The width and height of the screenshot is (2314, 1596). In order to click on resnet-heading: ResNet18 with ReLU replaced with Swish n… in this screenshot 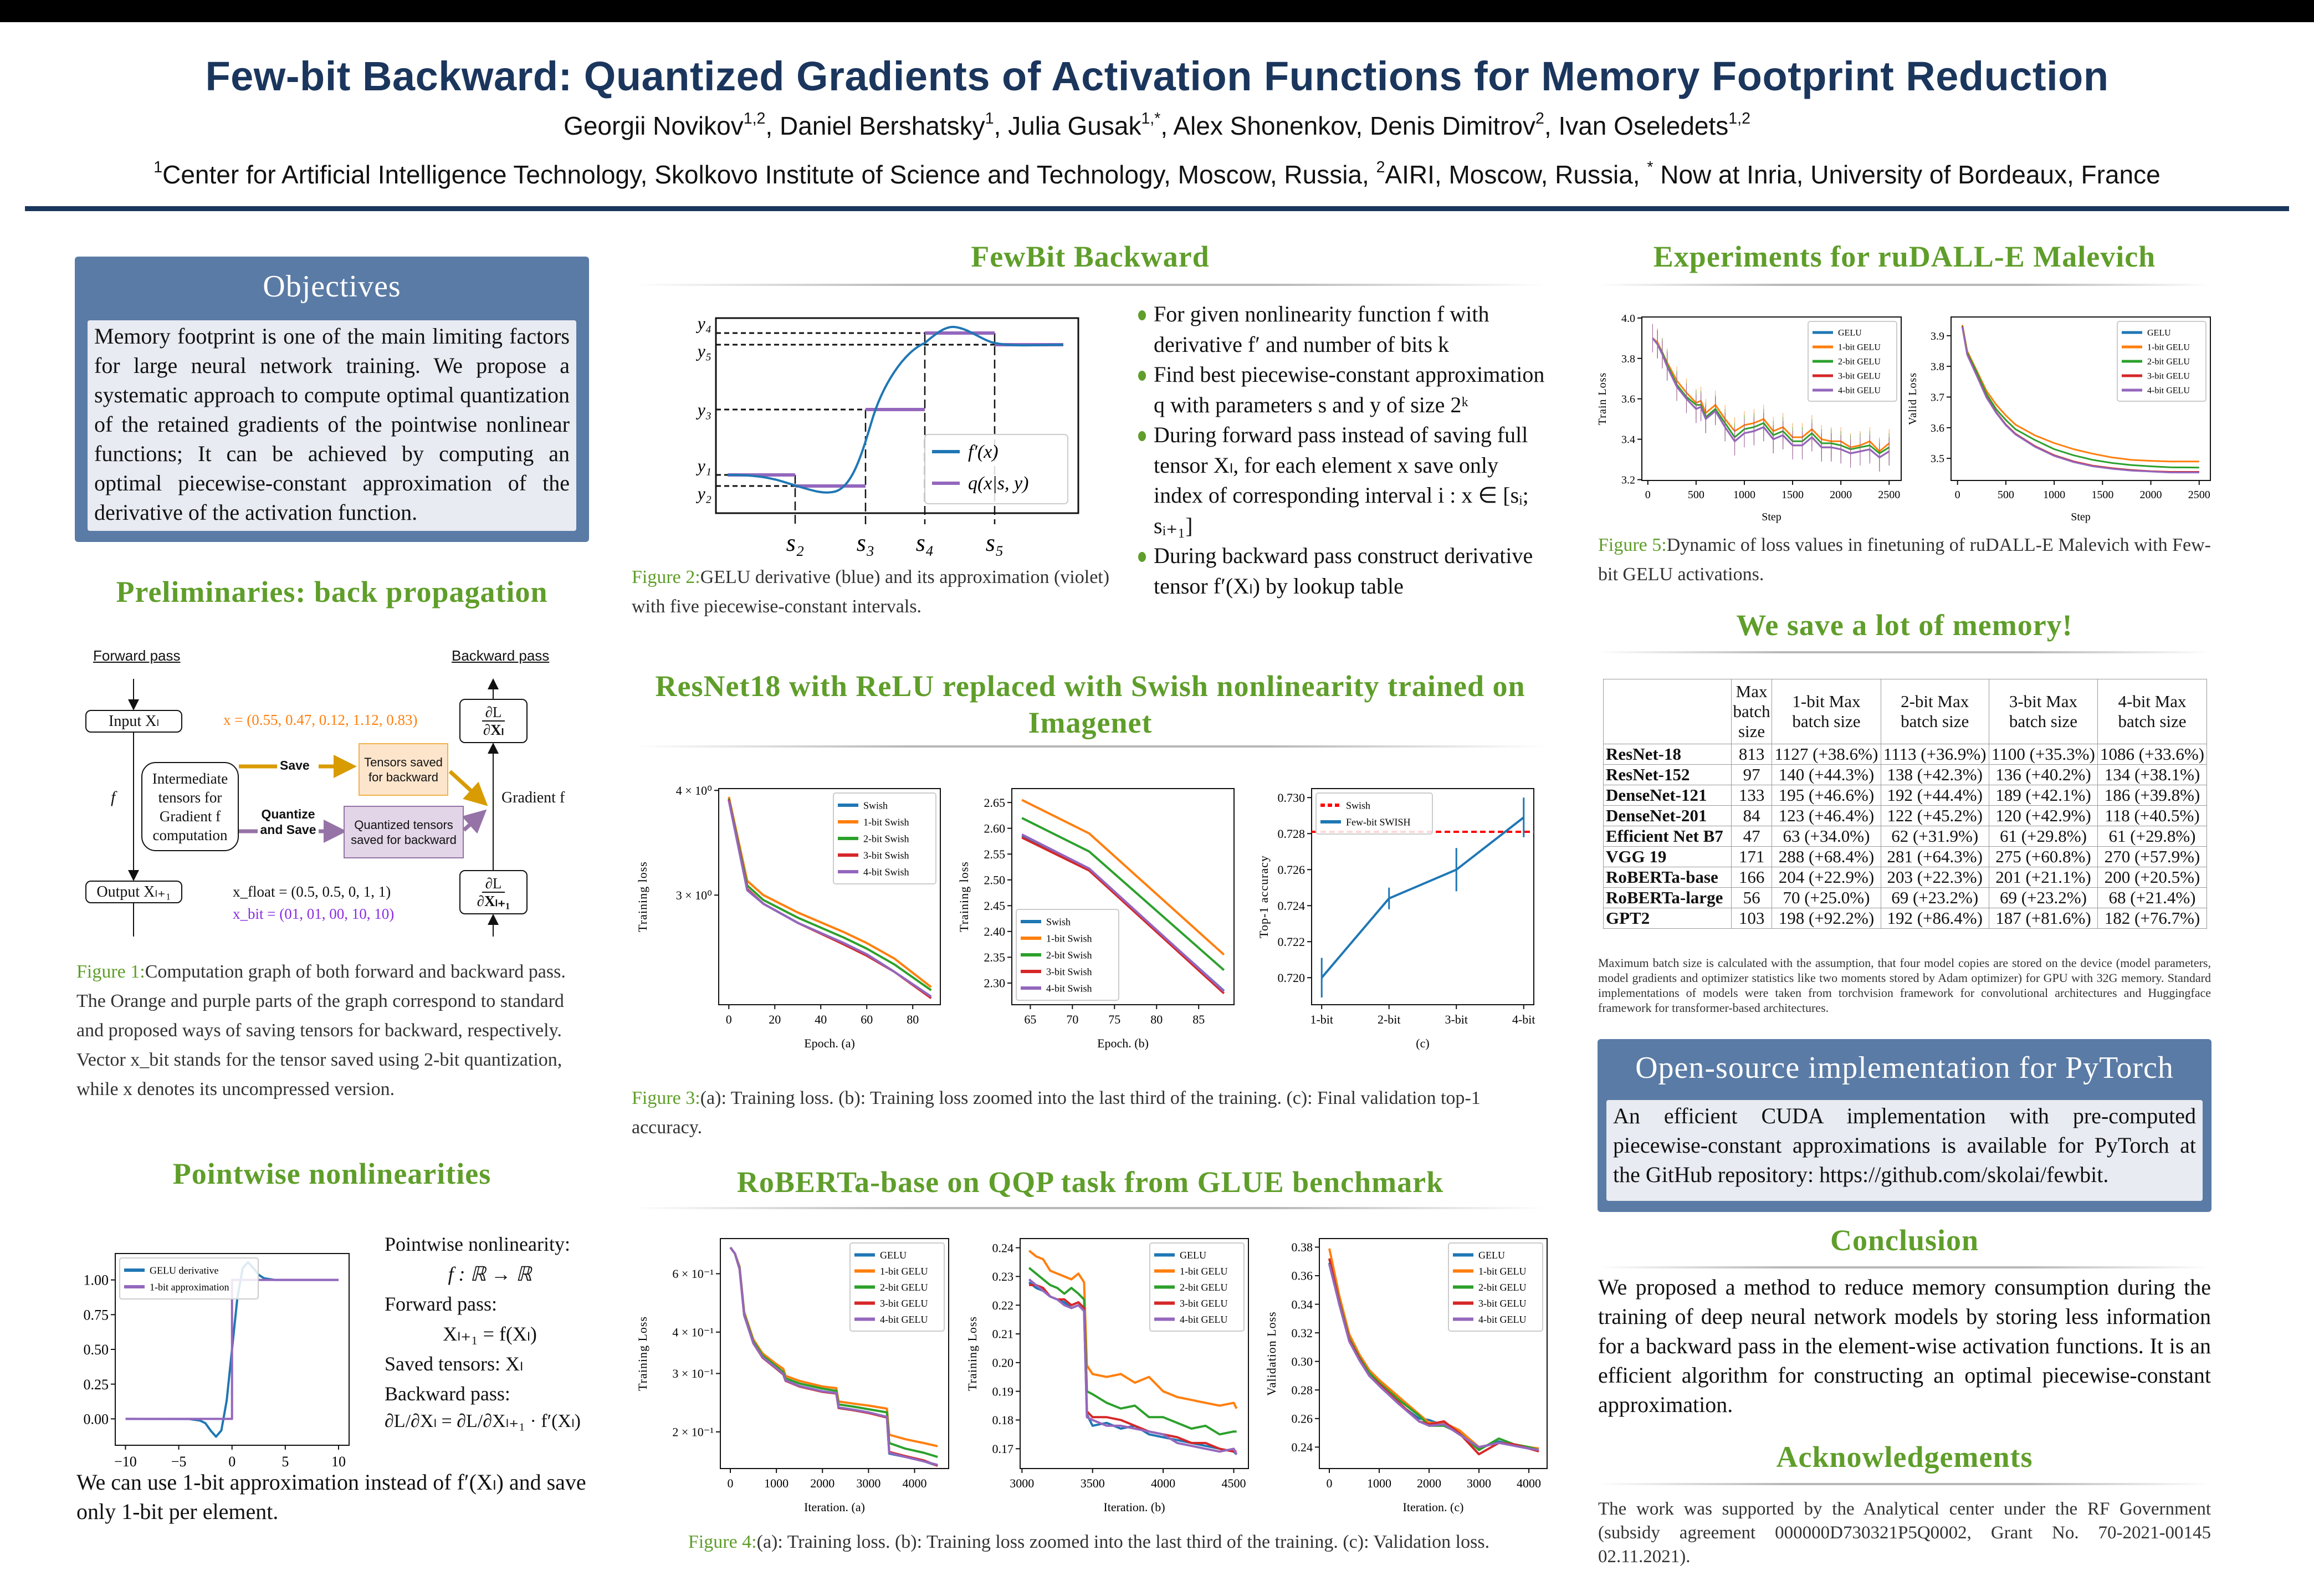, I will do `click(1090, 704)`.